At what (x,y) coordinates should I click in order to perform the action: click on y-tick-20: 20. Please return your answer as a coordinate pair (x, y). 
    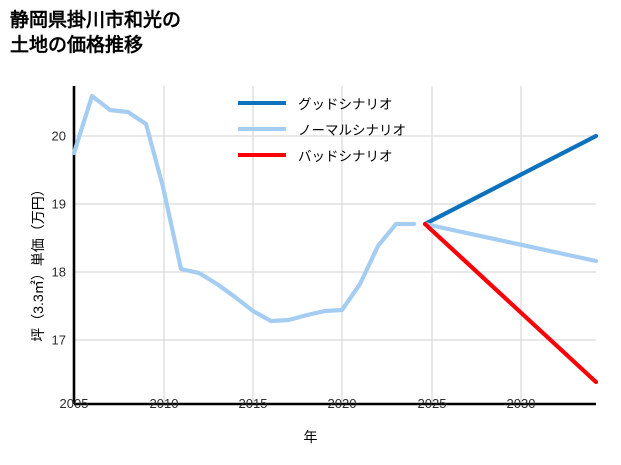
    Looking at the image, I should click on (58, 136).